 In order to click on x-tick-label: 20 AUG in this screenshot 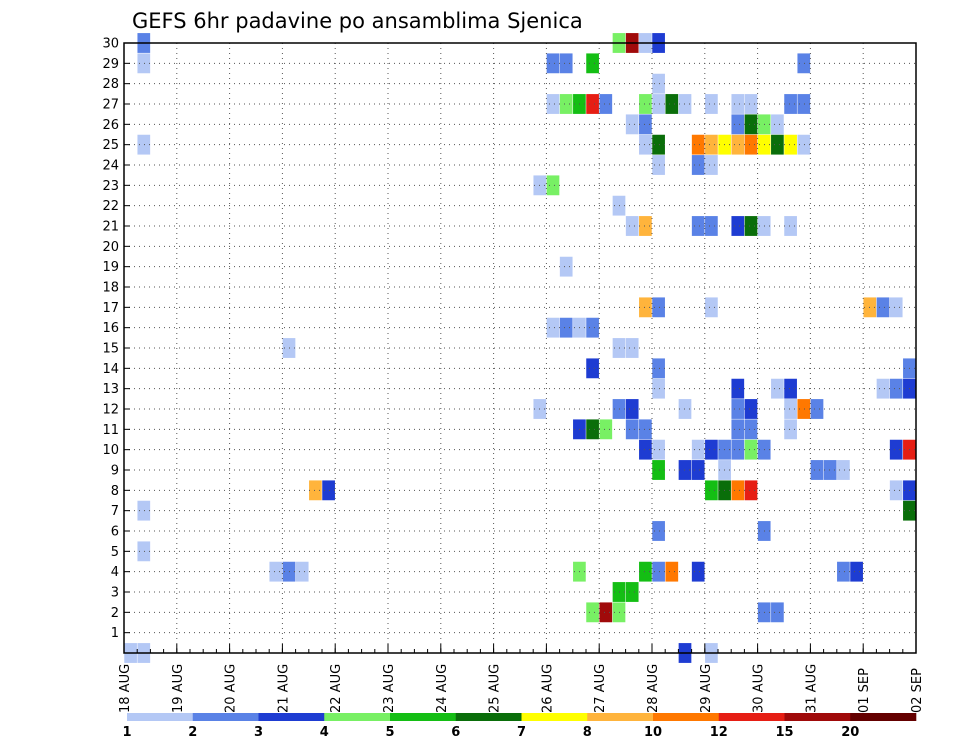, I will do `click(231, 688)`.